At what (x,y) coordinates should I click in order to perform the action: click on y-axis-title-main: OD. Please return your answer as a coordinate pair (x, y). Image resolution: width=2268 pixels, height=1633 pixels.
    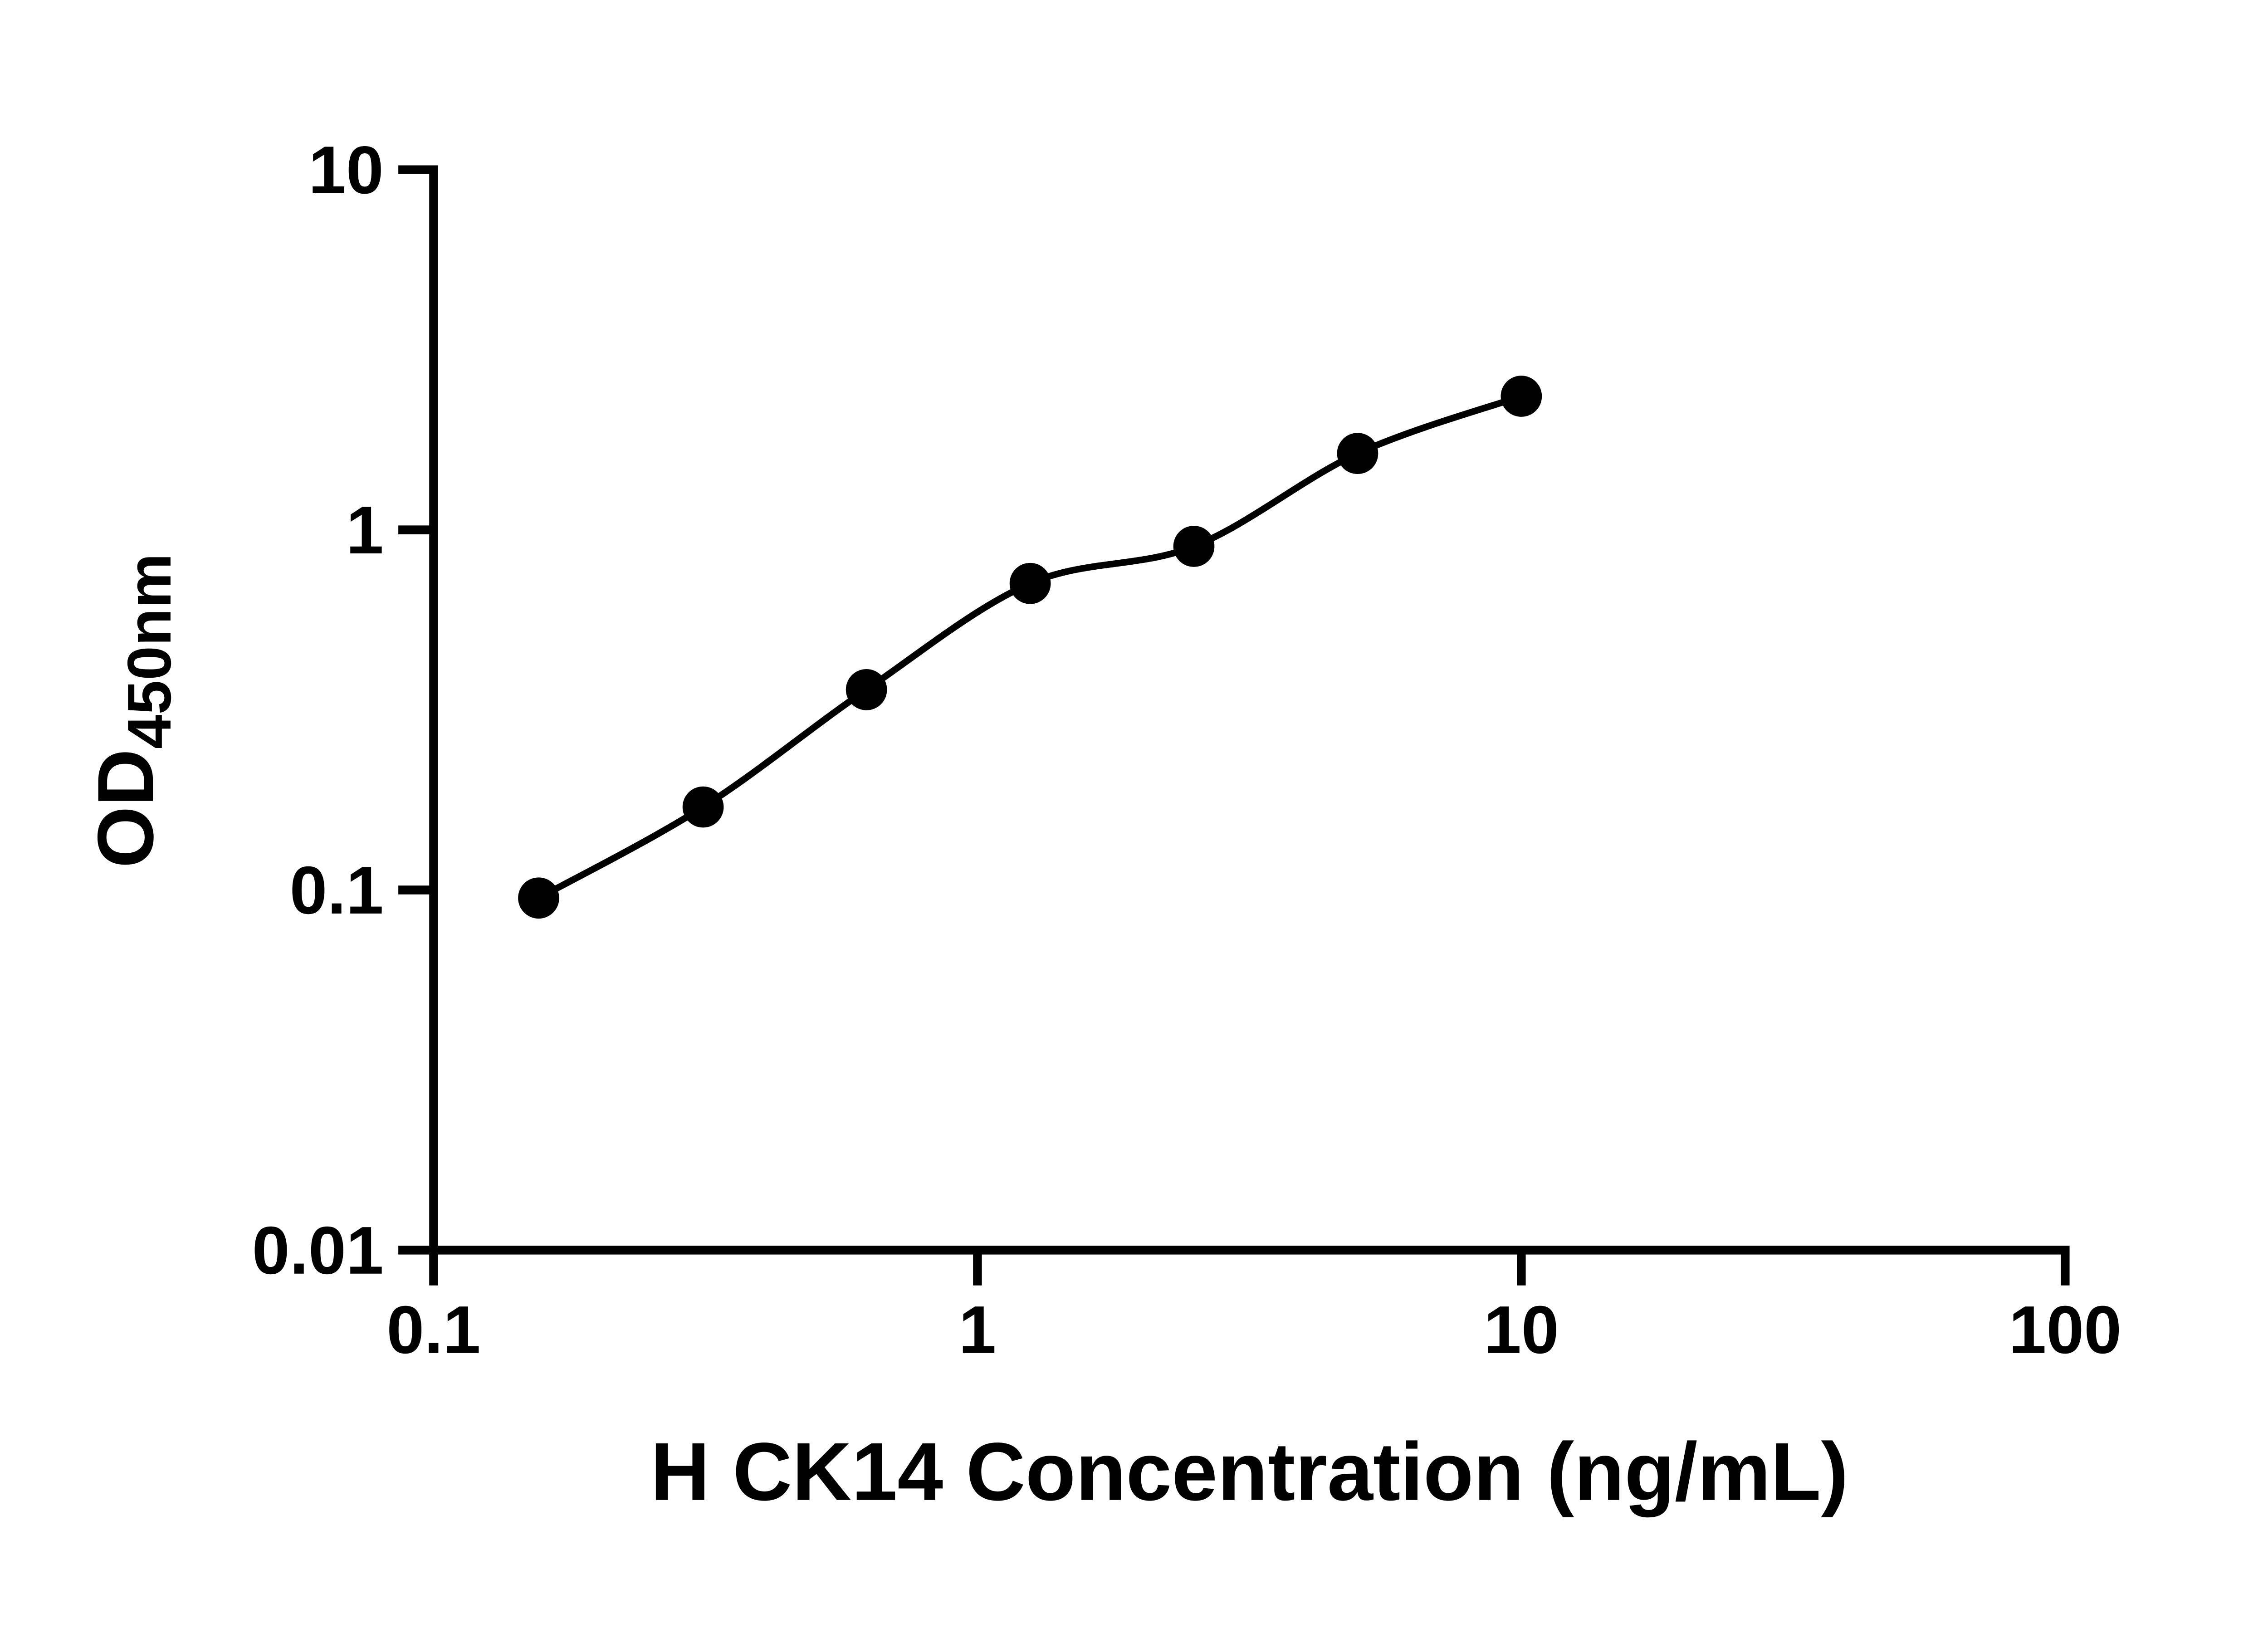
    Looking at the image, I should click on (126, 808).